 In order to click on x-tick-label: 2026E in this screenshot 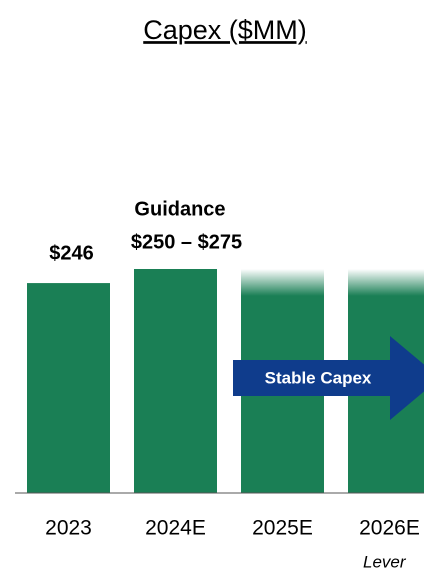, I will do `click(389, 528)`.